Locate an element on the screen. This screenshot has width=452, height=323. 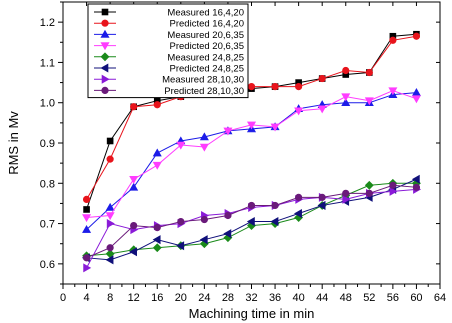
legend-box is located at coordinates (168, 51).